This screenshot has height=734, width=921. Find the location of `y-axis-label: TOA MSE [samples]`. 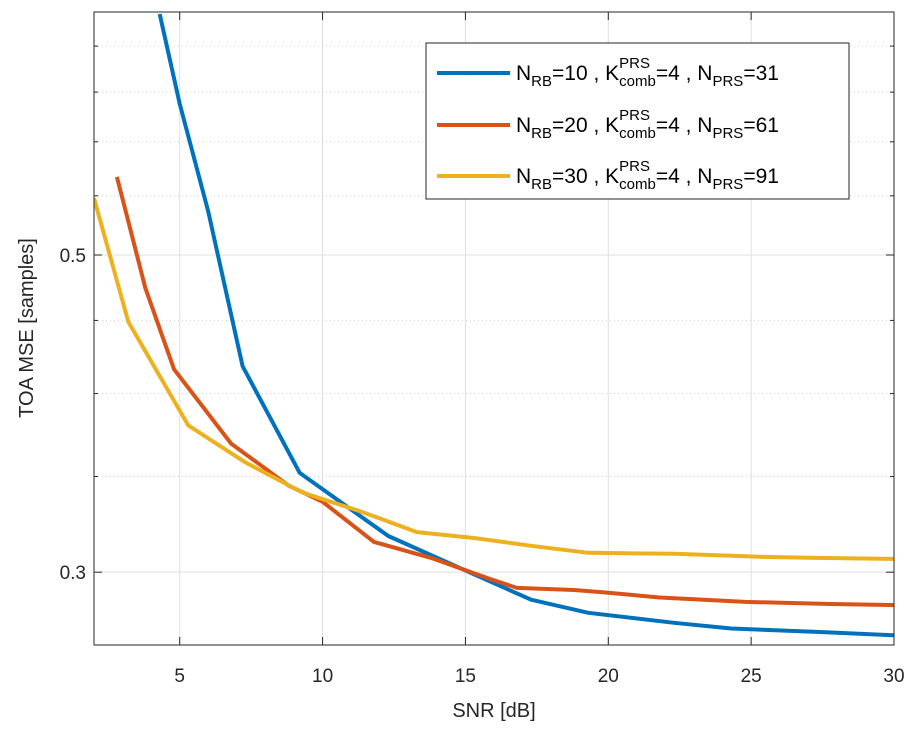

y-axis-label: TOA MSE [samples] is located at coordinates (27, 328).